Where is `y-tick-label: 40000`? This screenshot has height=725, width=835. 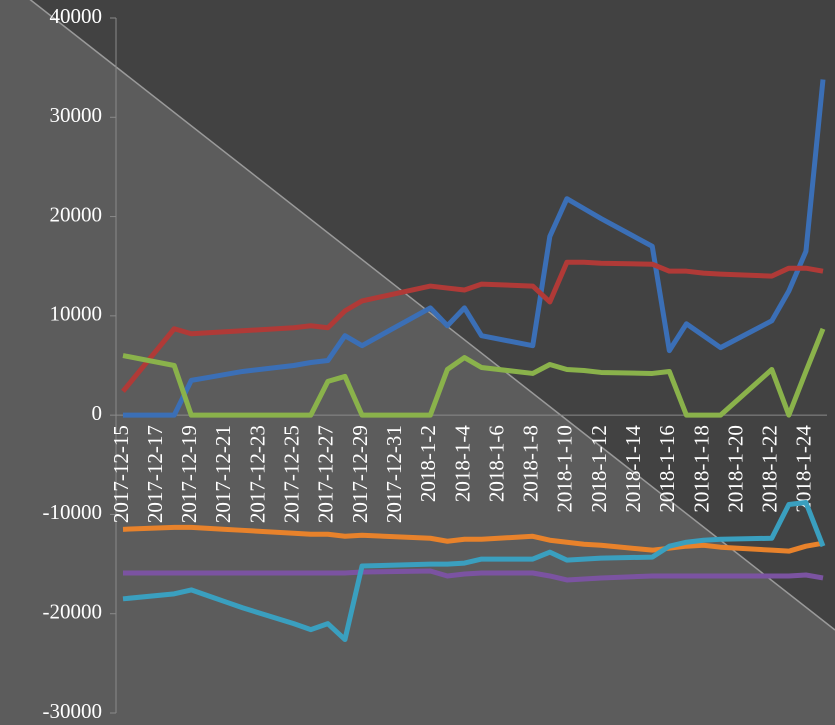 y-tick-label: 40000 is located at coordinates (76, 16).